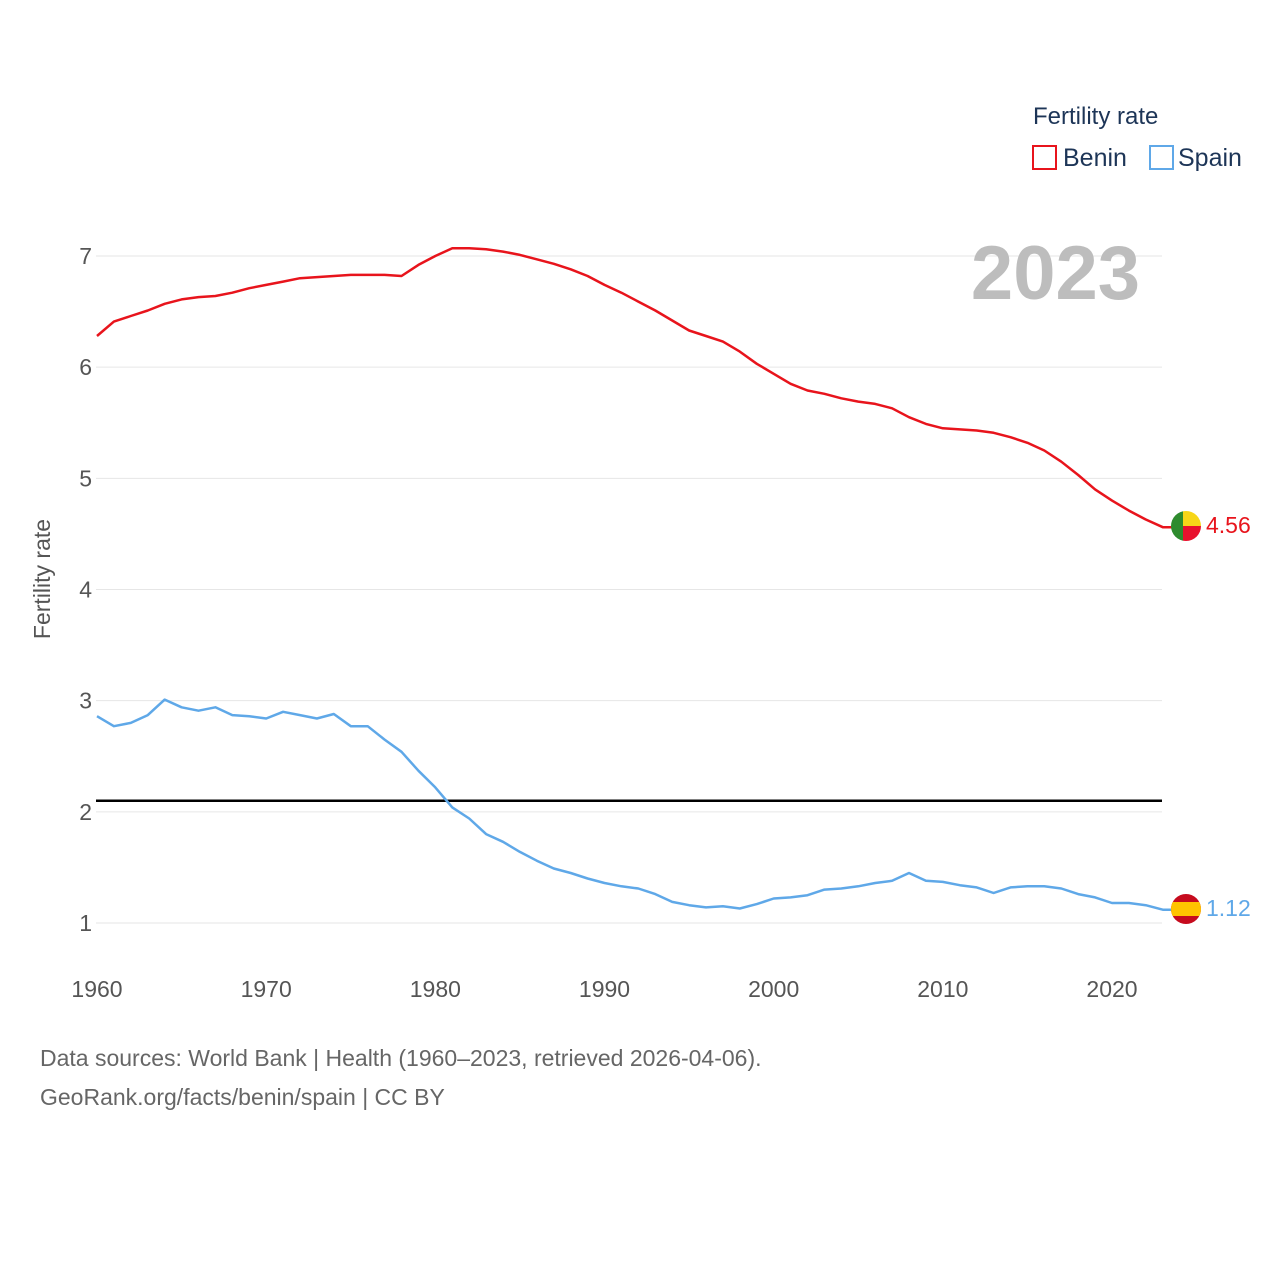 Image resolution: width=1280 pixels, height=1280 pixels. I want to click on y-tick-label: 4, so click(85, 590).